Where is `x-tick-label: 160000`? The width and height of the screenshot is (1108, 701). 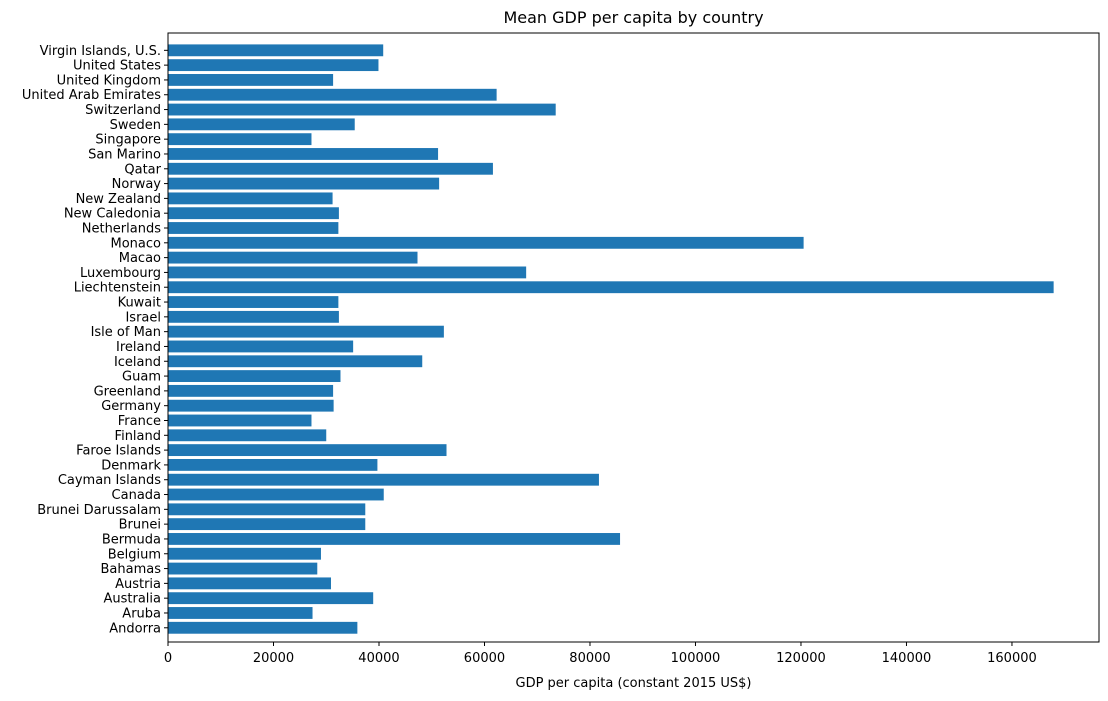 x-tick-label: 160000 is located at coordinates (1012, 658).